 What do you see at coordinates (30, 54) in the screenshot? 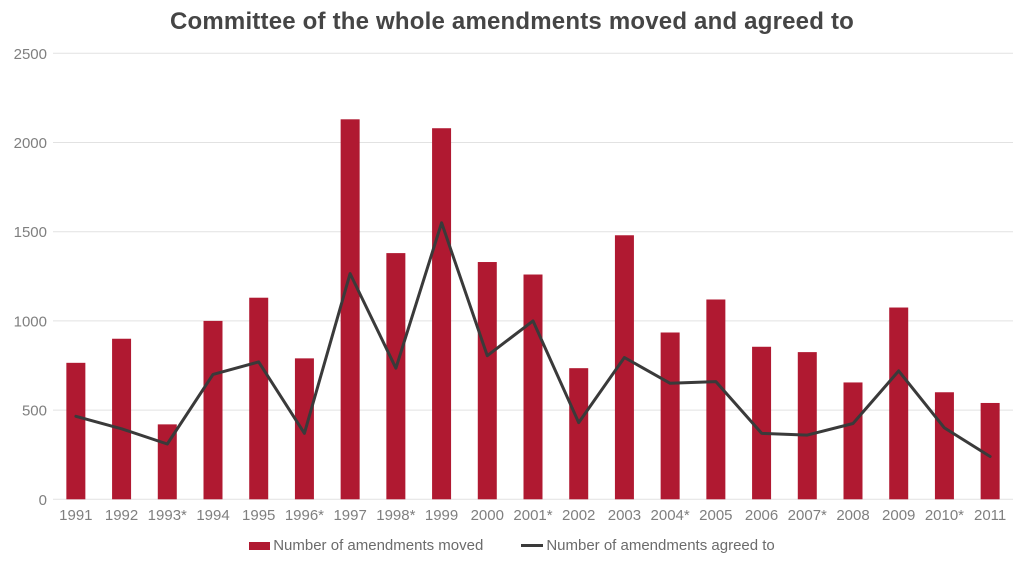
I see `y-axis-tick-label: 2500` at bounding box center [30, 54].